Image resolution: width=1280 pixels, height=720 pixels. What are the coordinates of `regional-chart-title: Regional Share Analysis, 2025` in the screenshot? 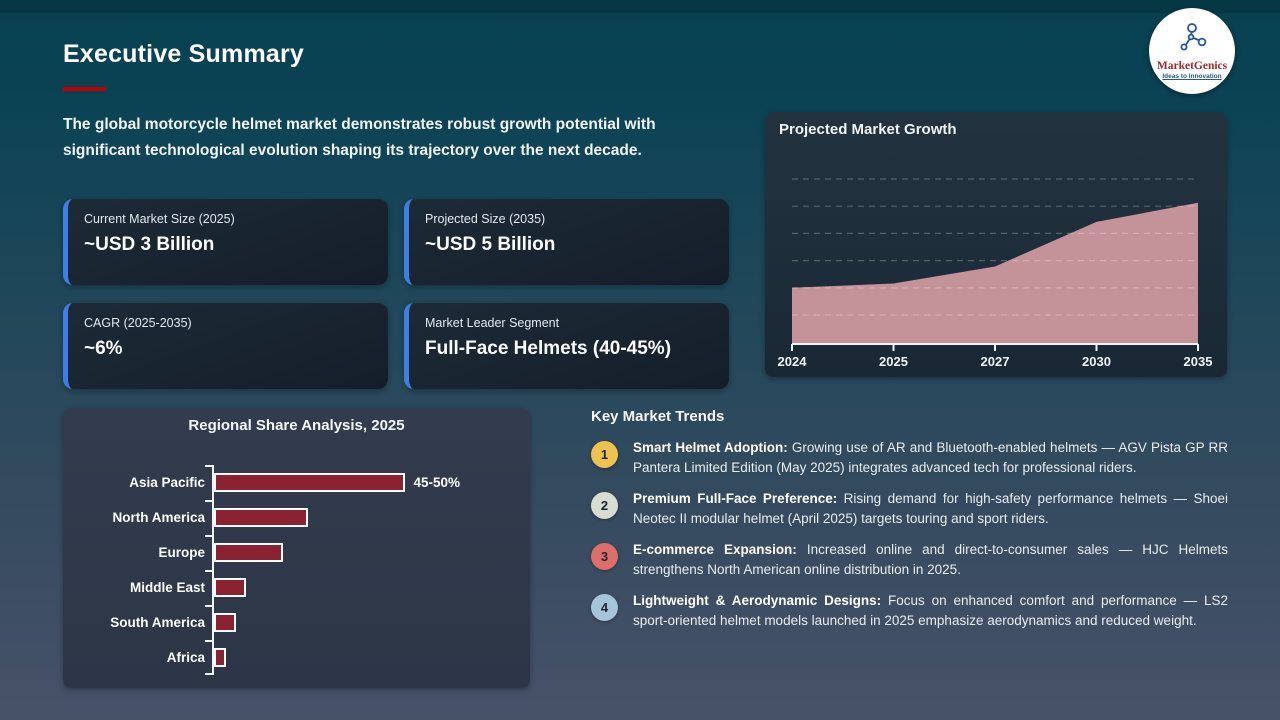 It's located at (296, 425).